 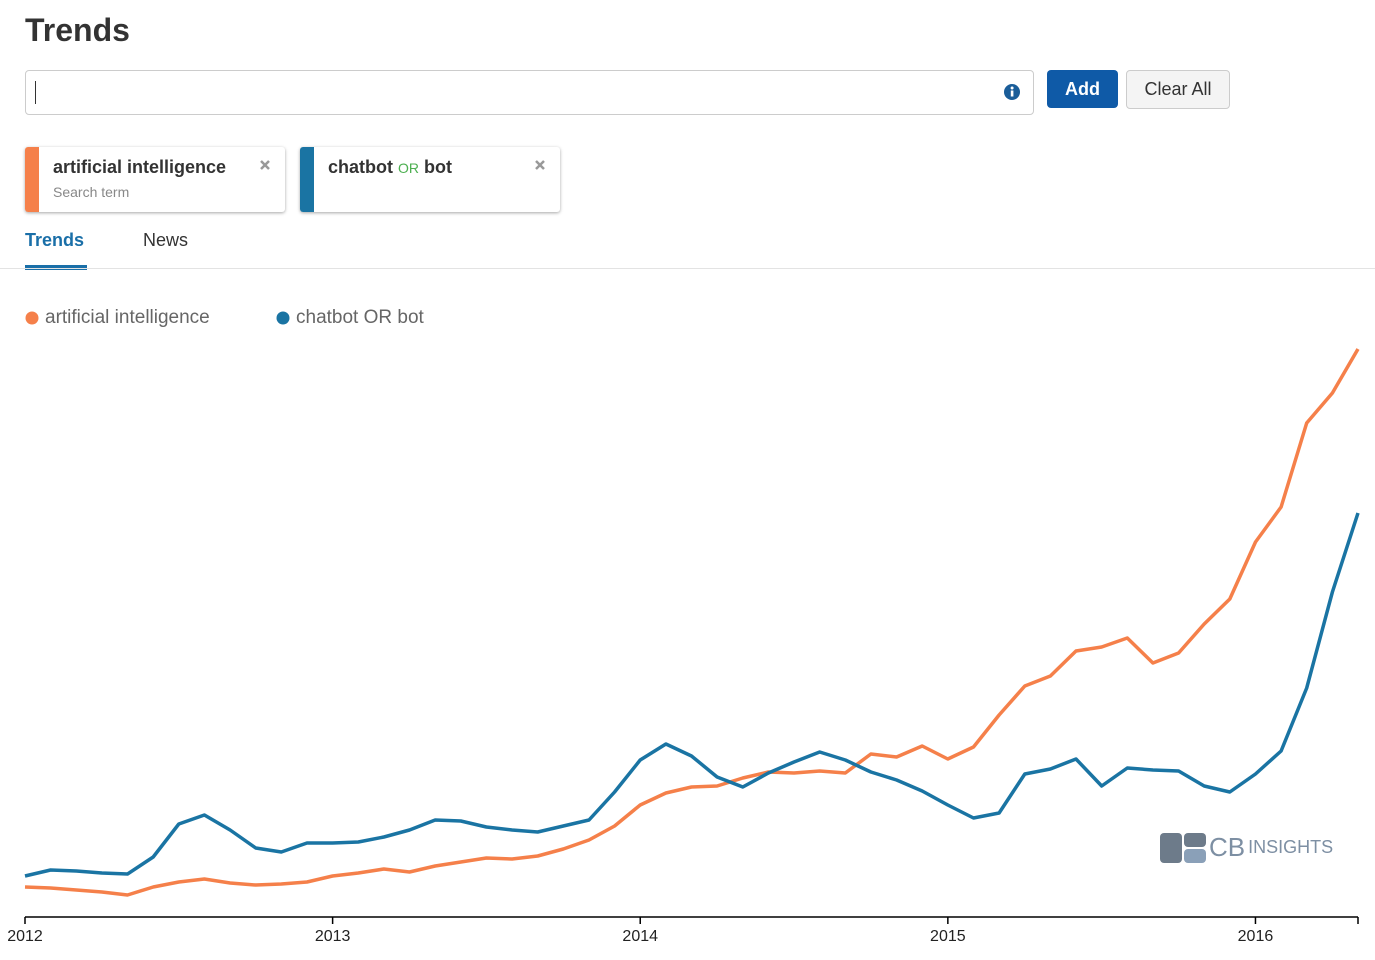 I want to click on info-icon, so click(x=1012, y=92).